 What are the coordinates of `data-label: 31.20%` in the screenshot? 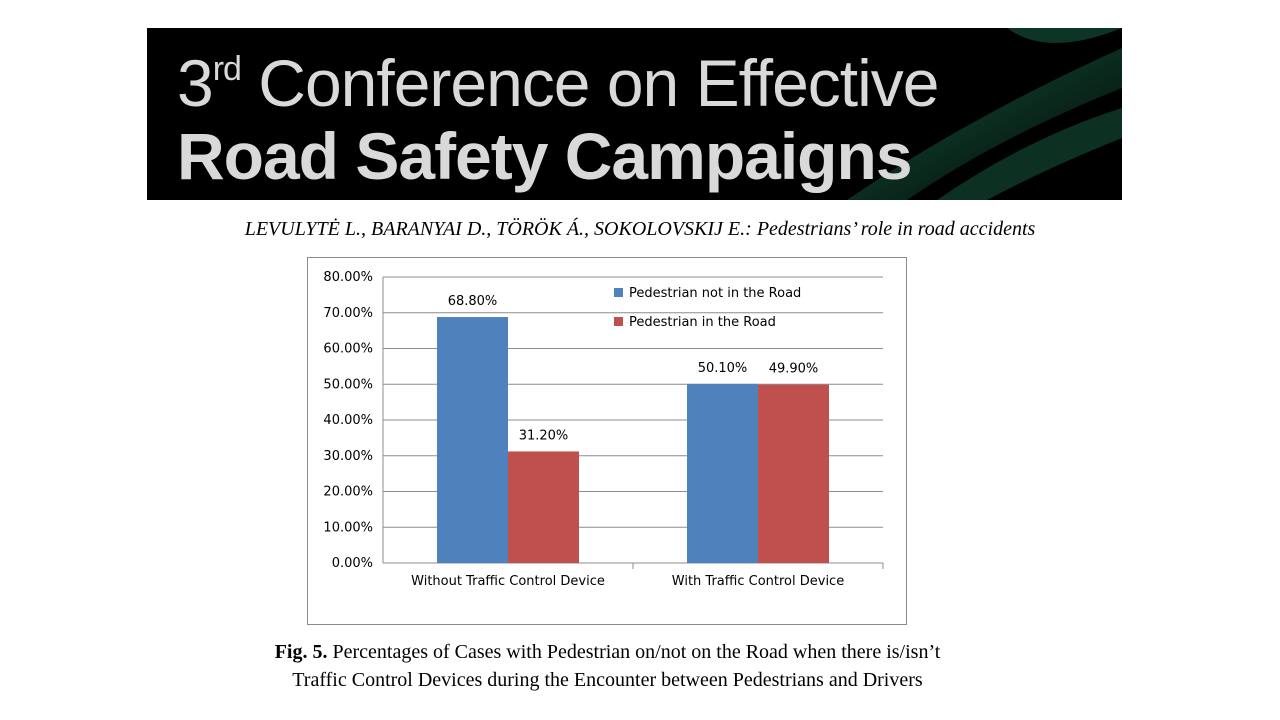 It's located at (544, 435).